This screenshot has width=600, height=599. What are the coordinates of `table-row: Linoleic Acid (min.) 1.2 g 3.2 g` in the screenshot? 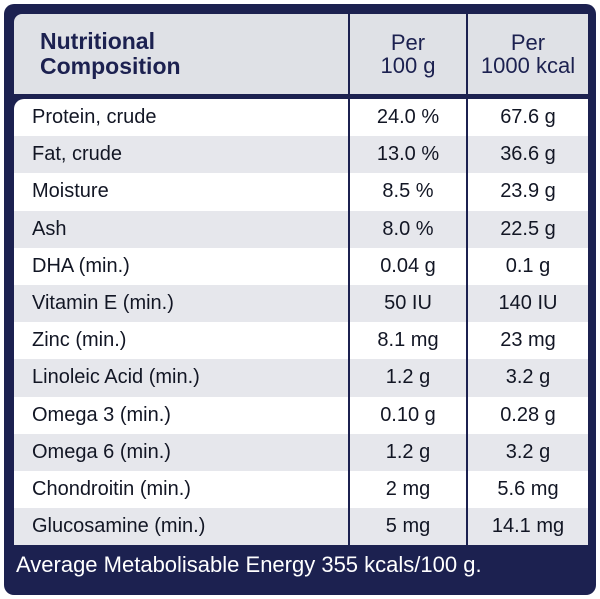 It's located at (301, 378).